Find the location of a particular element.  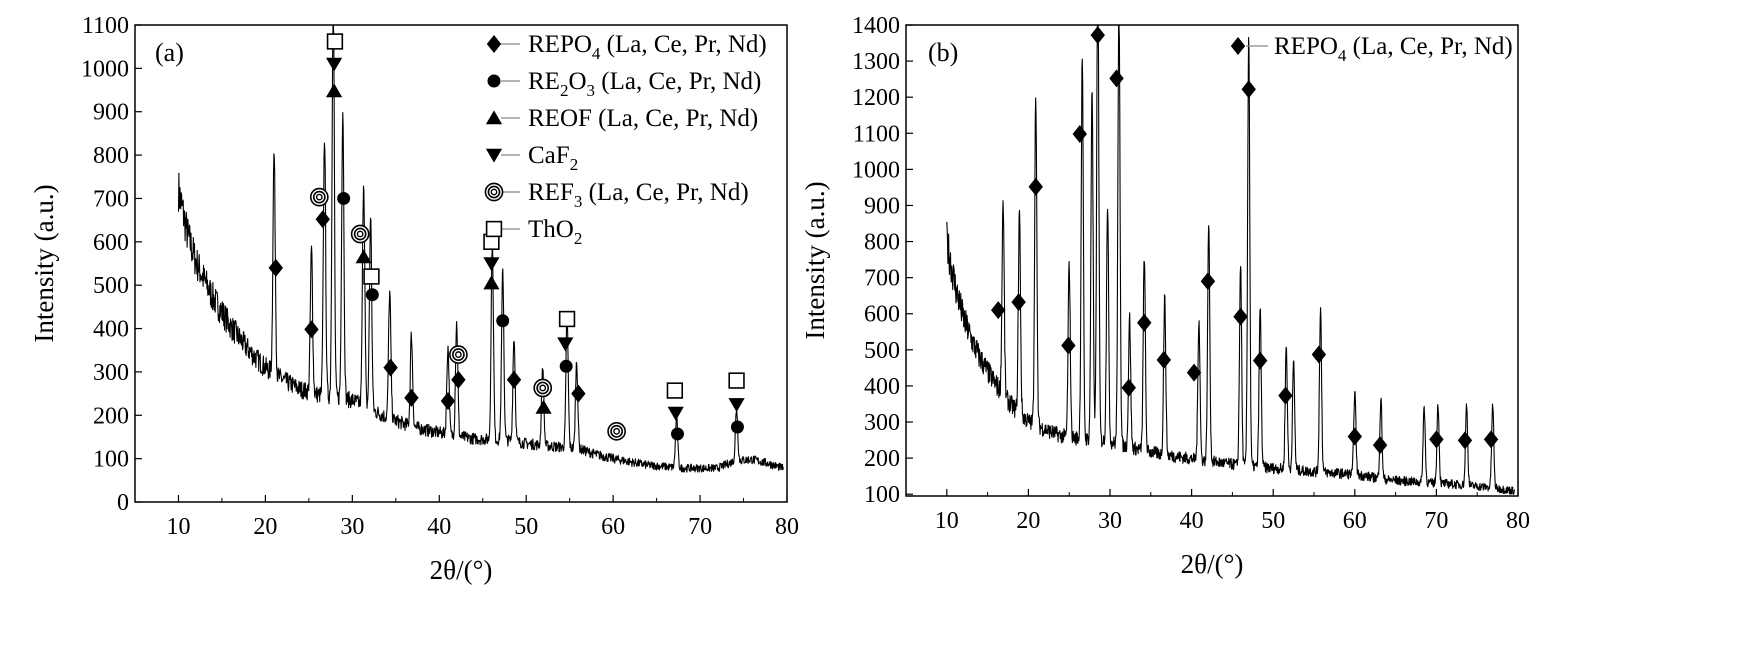

x-tick-label: 30 is located at coordinates (1110, 521).